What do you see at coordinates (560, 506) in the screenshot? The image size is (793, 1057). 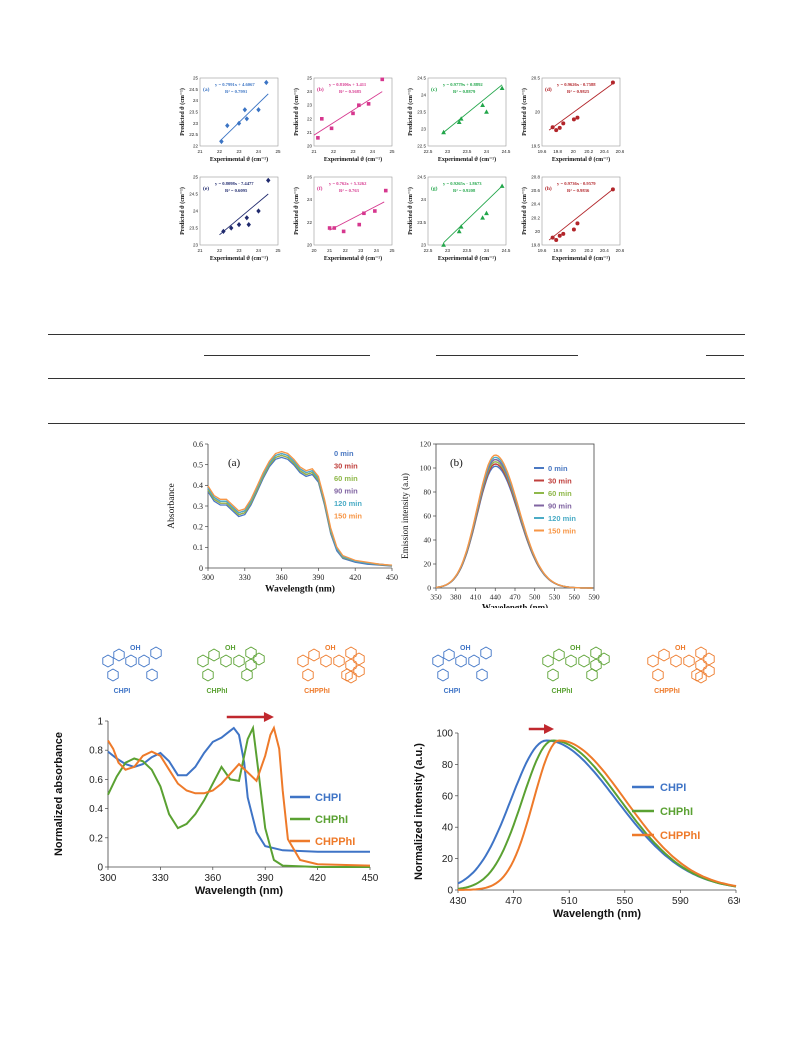 I see `legend-entry: 90 min` at bounding box center [560, 506].